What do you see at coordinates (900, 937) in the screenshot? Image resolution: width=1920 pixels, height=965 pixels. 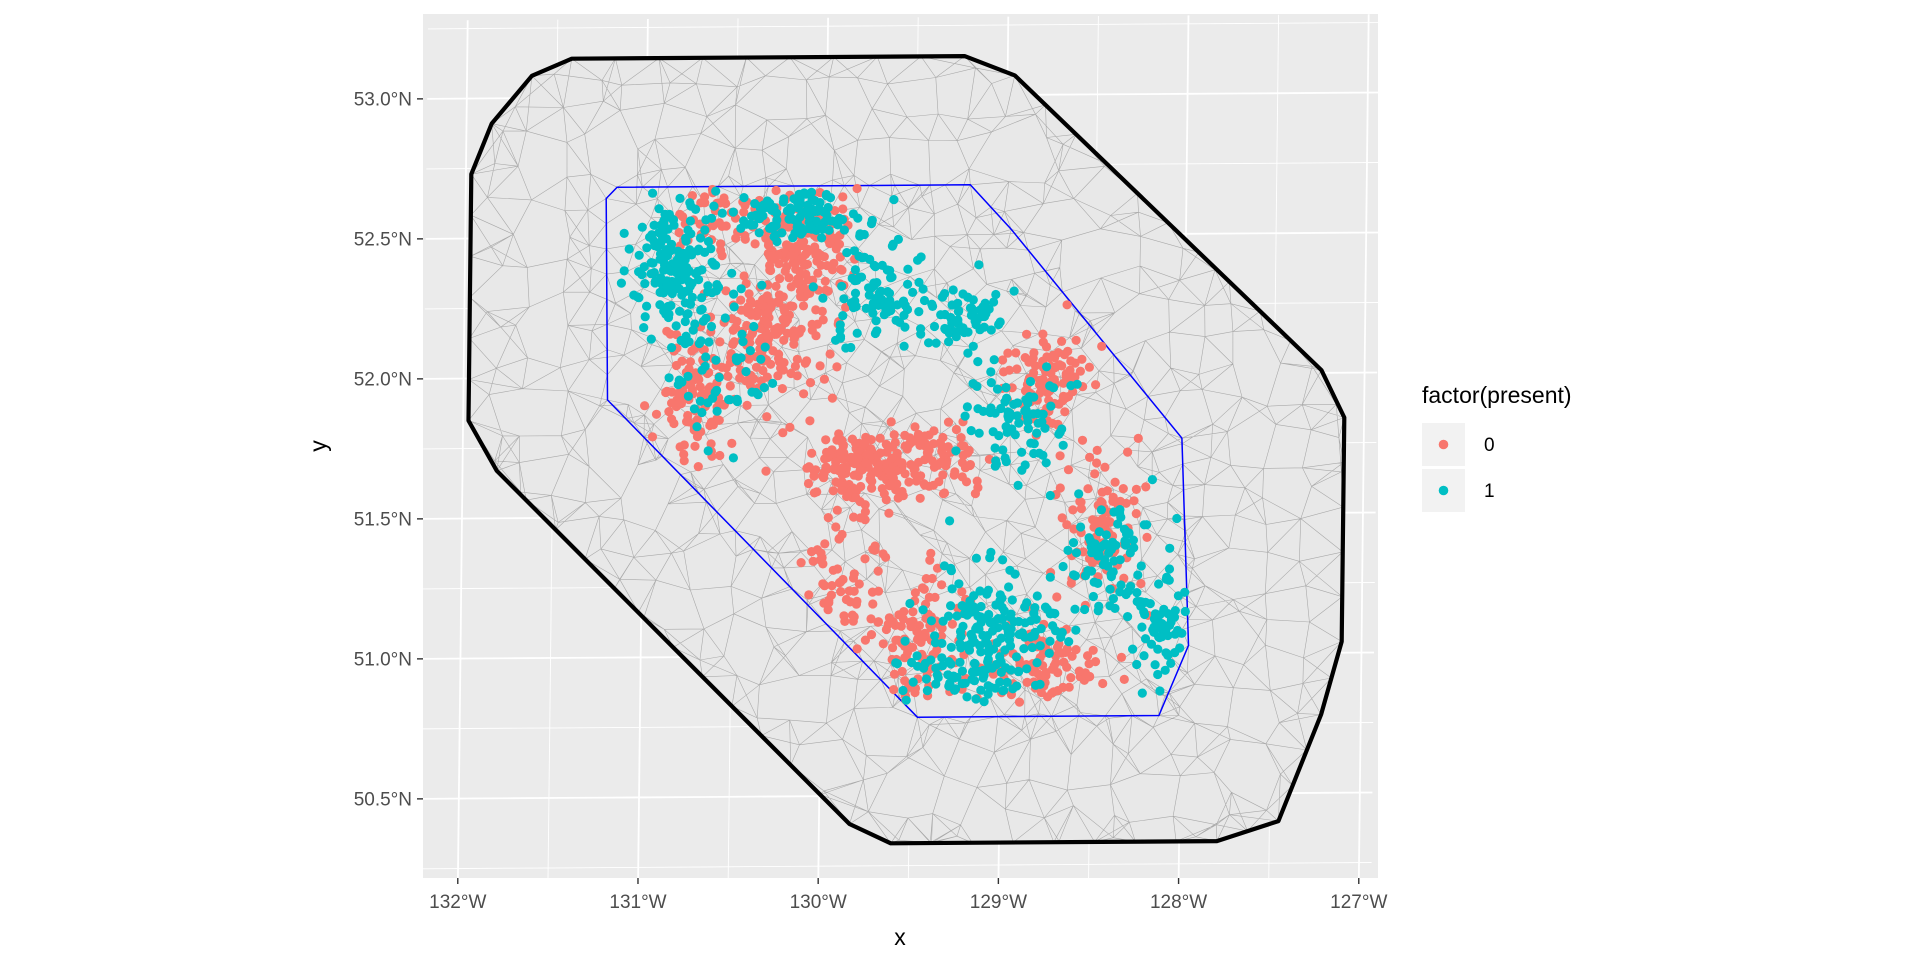 I see `x-axis-title: x` at bounding box center [900, 937].